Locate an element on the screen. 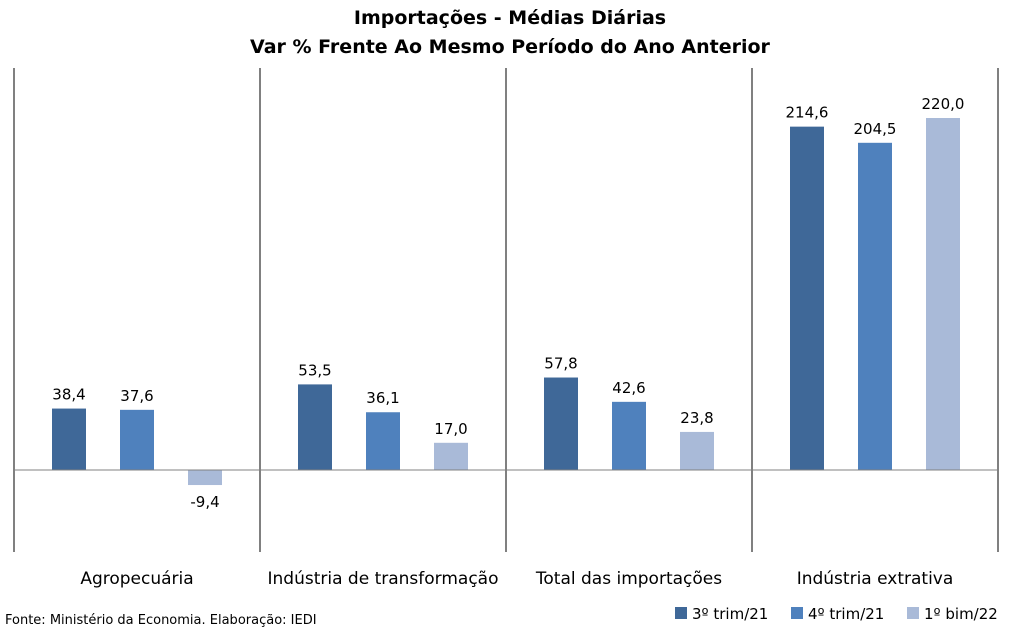 The image size is (1013, 632). data-label: 42,6 is located at coordinates (628, 388).